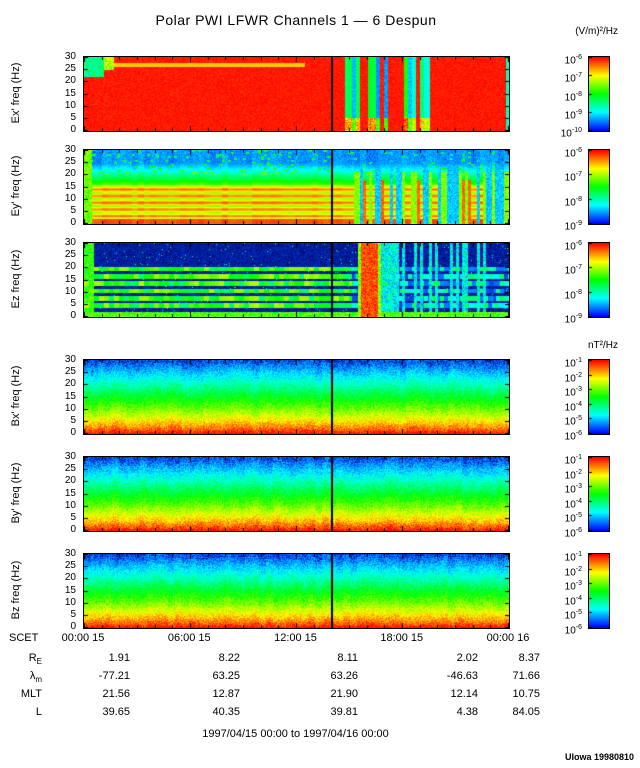  I want to click on panel-bz-colorbar, so click(599, 591).